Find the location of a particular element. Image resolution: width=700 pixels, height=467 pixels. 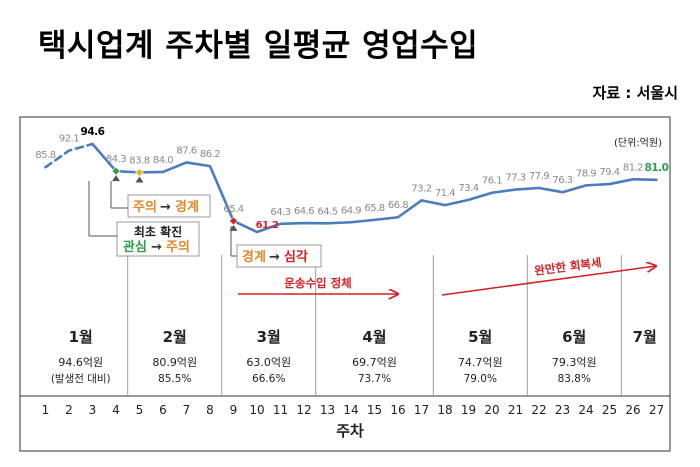

data-label: 71.4 is located at coordinates (445, 193).